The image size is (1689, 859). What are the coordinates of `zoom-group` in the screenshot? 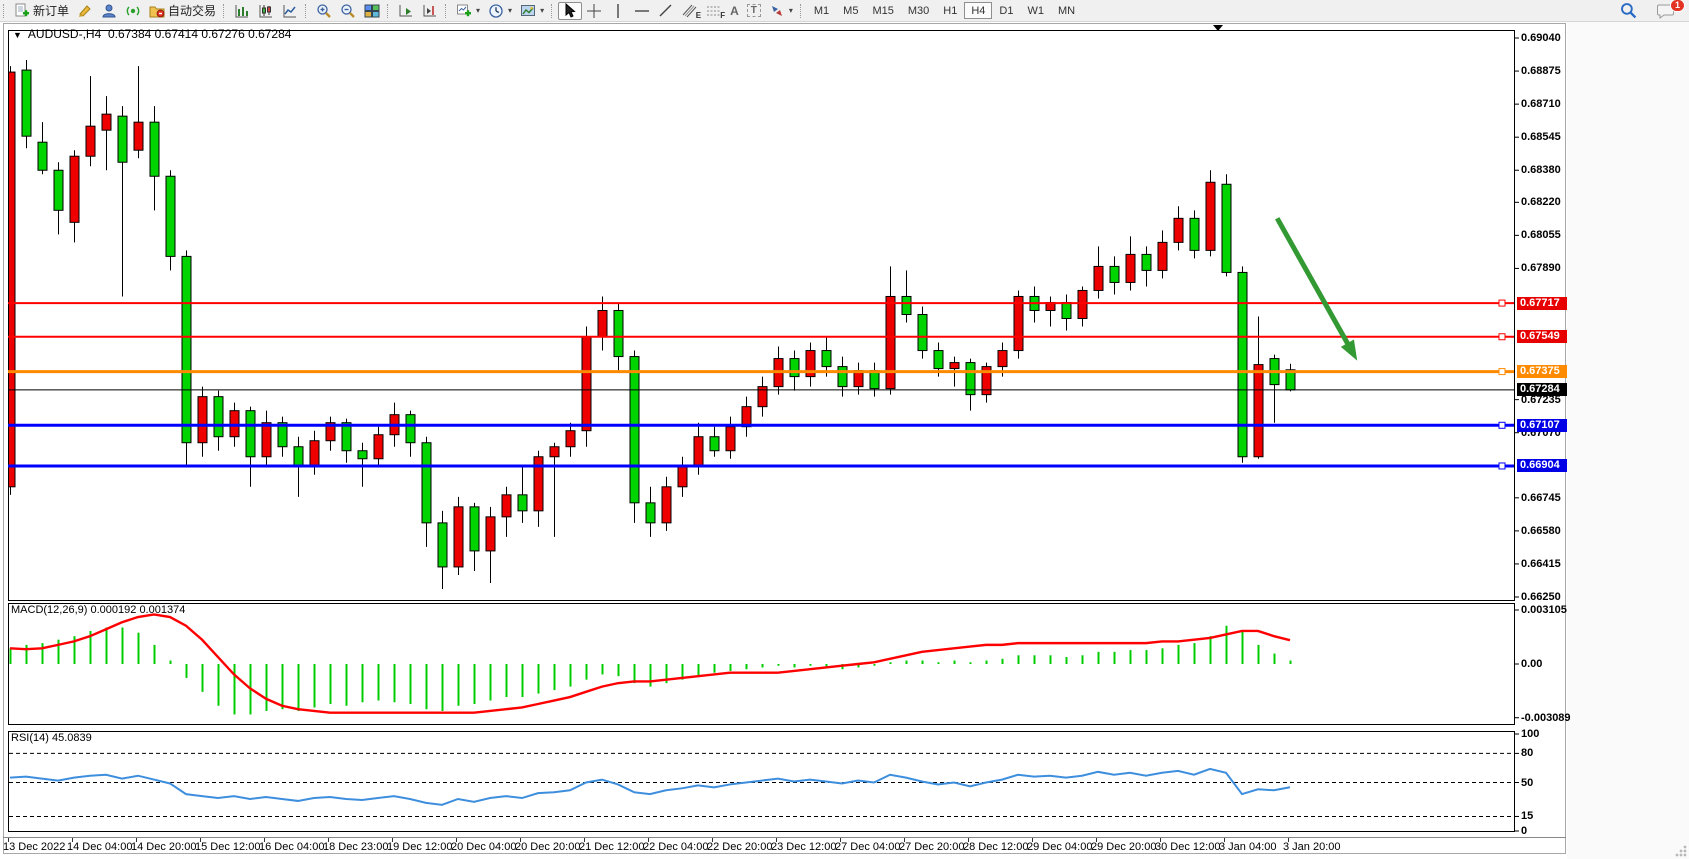 It's located at (343, 10).